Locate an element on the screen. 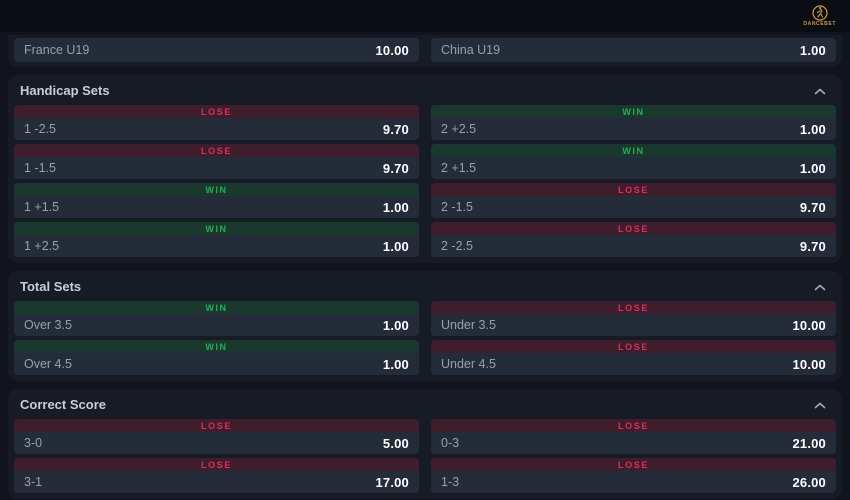 The image size is (850, 500). odds-cell: LOSE 2 -2.5 9.70 is located at coordinates (633, 239).